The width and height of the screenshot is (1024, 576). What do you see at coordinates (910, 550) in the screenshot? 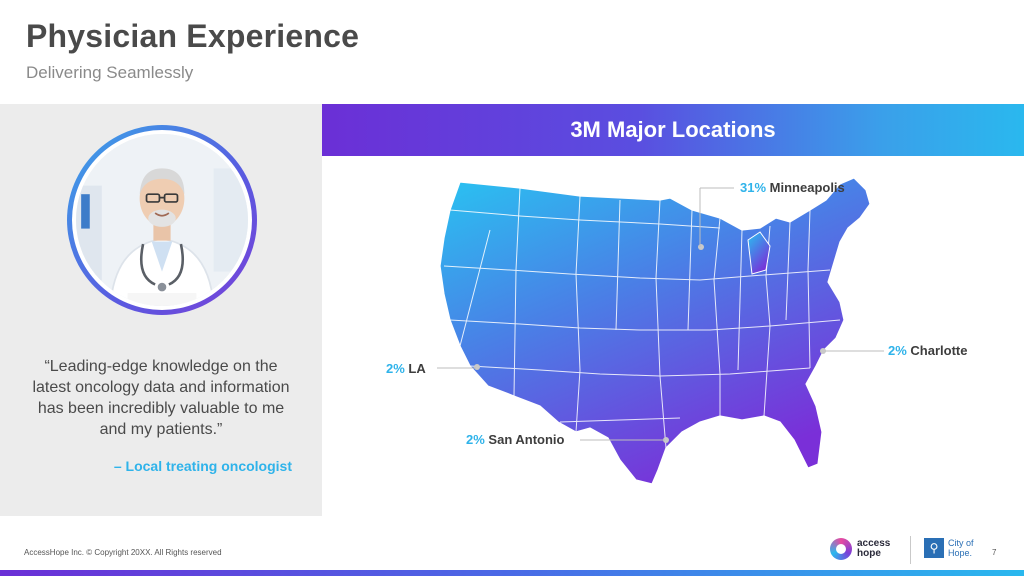
I see `logo-divider` at bounding box center [910, 550].